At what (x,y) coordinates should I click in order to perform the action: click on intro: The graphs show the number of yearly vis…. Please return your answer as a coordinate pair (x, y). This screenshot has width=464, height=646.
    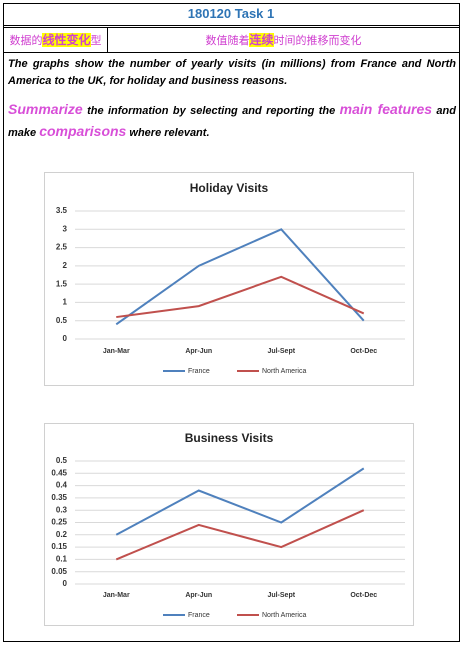
    Looking at the image, I should click on (232, 72).